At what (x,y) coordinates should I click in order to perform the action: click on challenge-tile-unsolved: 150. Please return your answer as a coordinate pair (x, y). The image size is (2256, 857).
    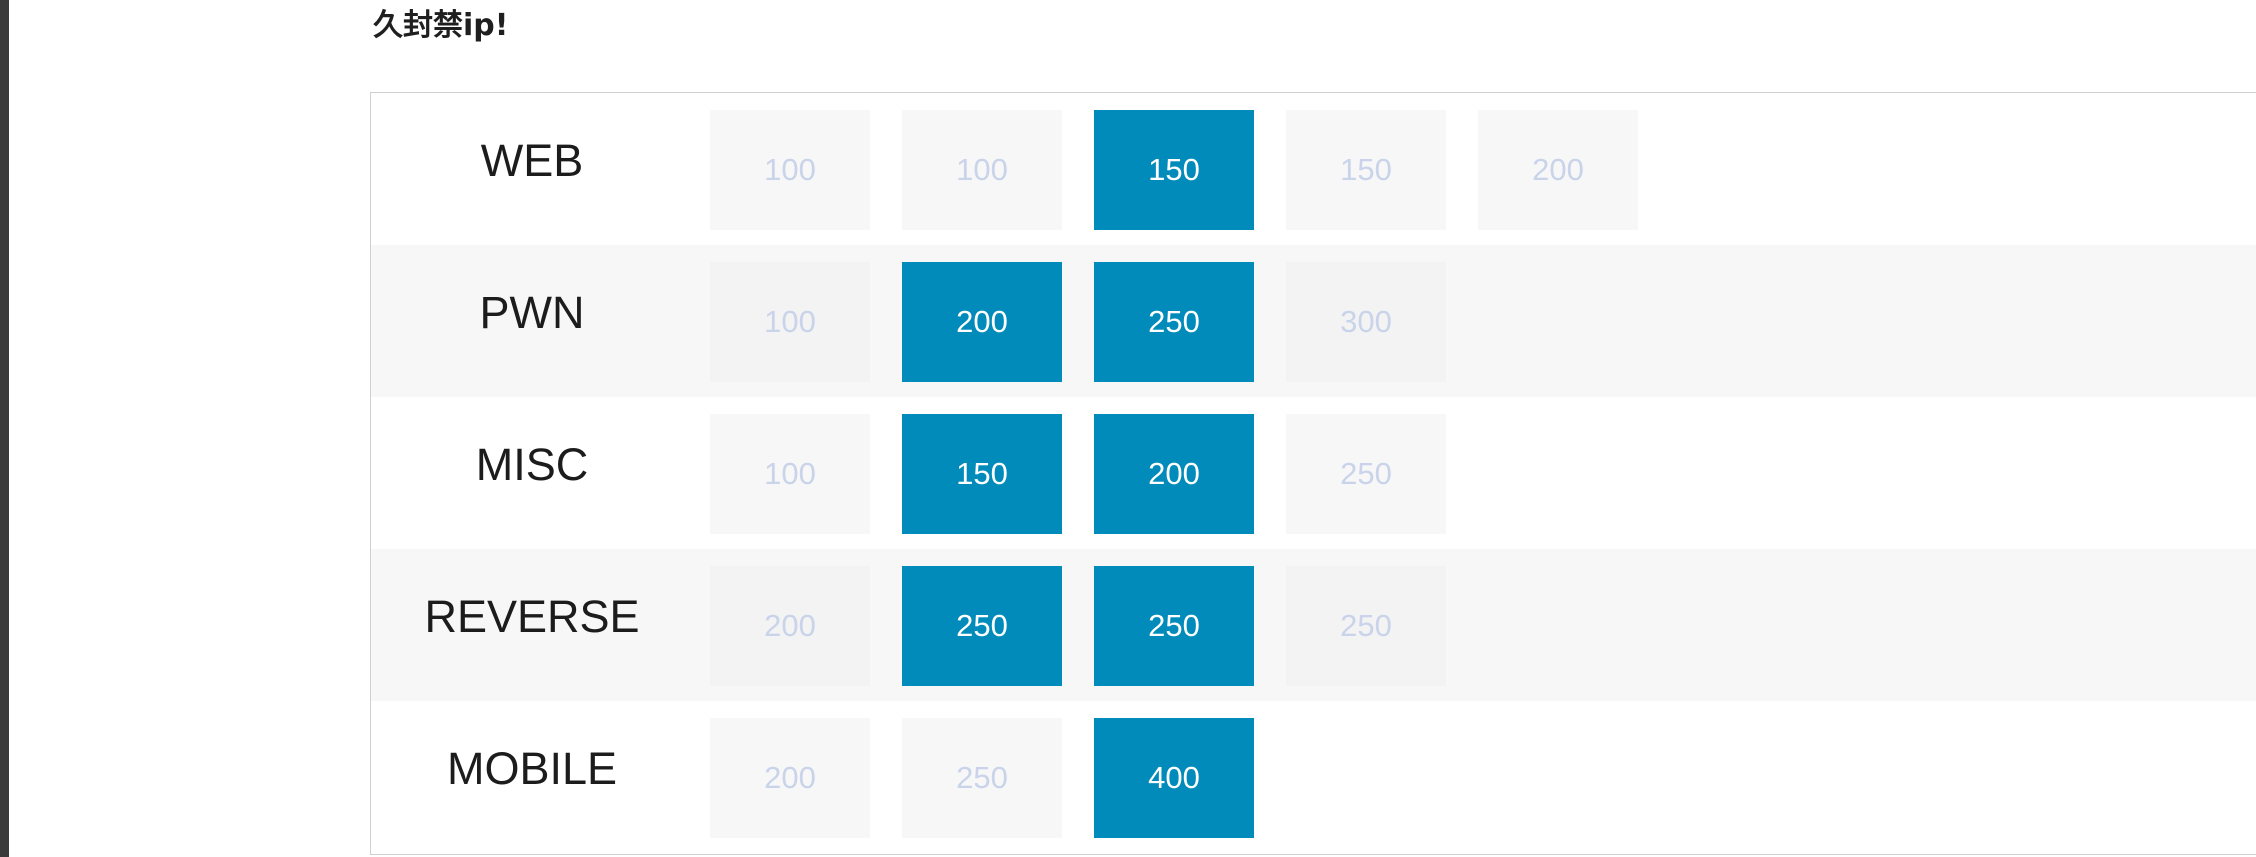
    Looking at the image, I should click on (1366, 170).